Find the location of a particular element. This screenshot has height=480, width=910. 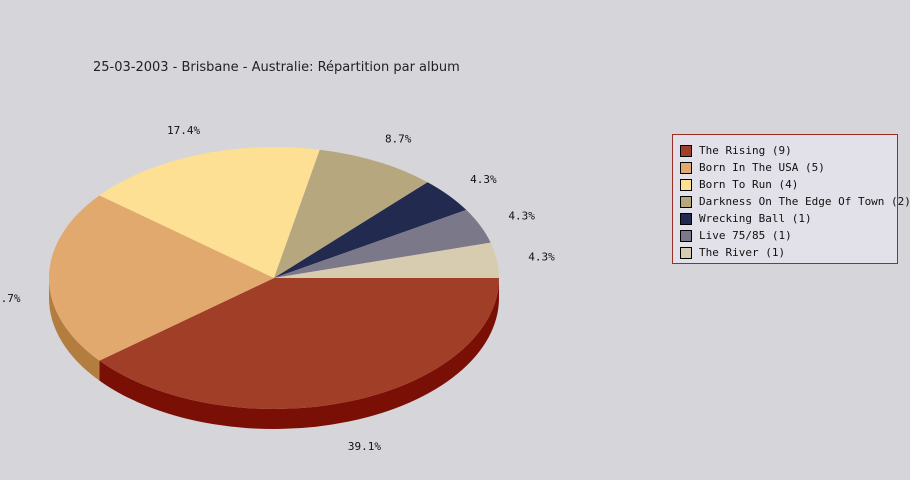

legend-label: Born To Run (4) is located at coordinates (749, 184).